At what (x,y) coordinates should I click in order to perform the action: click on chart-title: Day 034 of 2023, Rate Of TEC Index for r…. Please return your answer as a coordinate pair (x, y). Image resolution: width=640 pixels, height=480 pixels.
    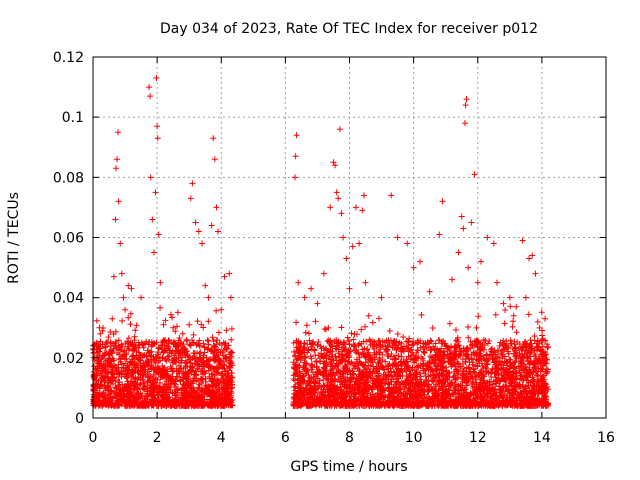
    Looking at the image, I should click on (349, 29).